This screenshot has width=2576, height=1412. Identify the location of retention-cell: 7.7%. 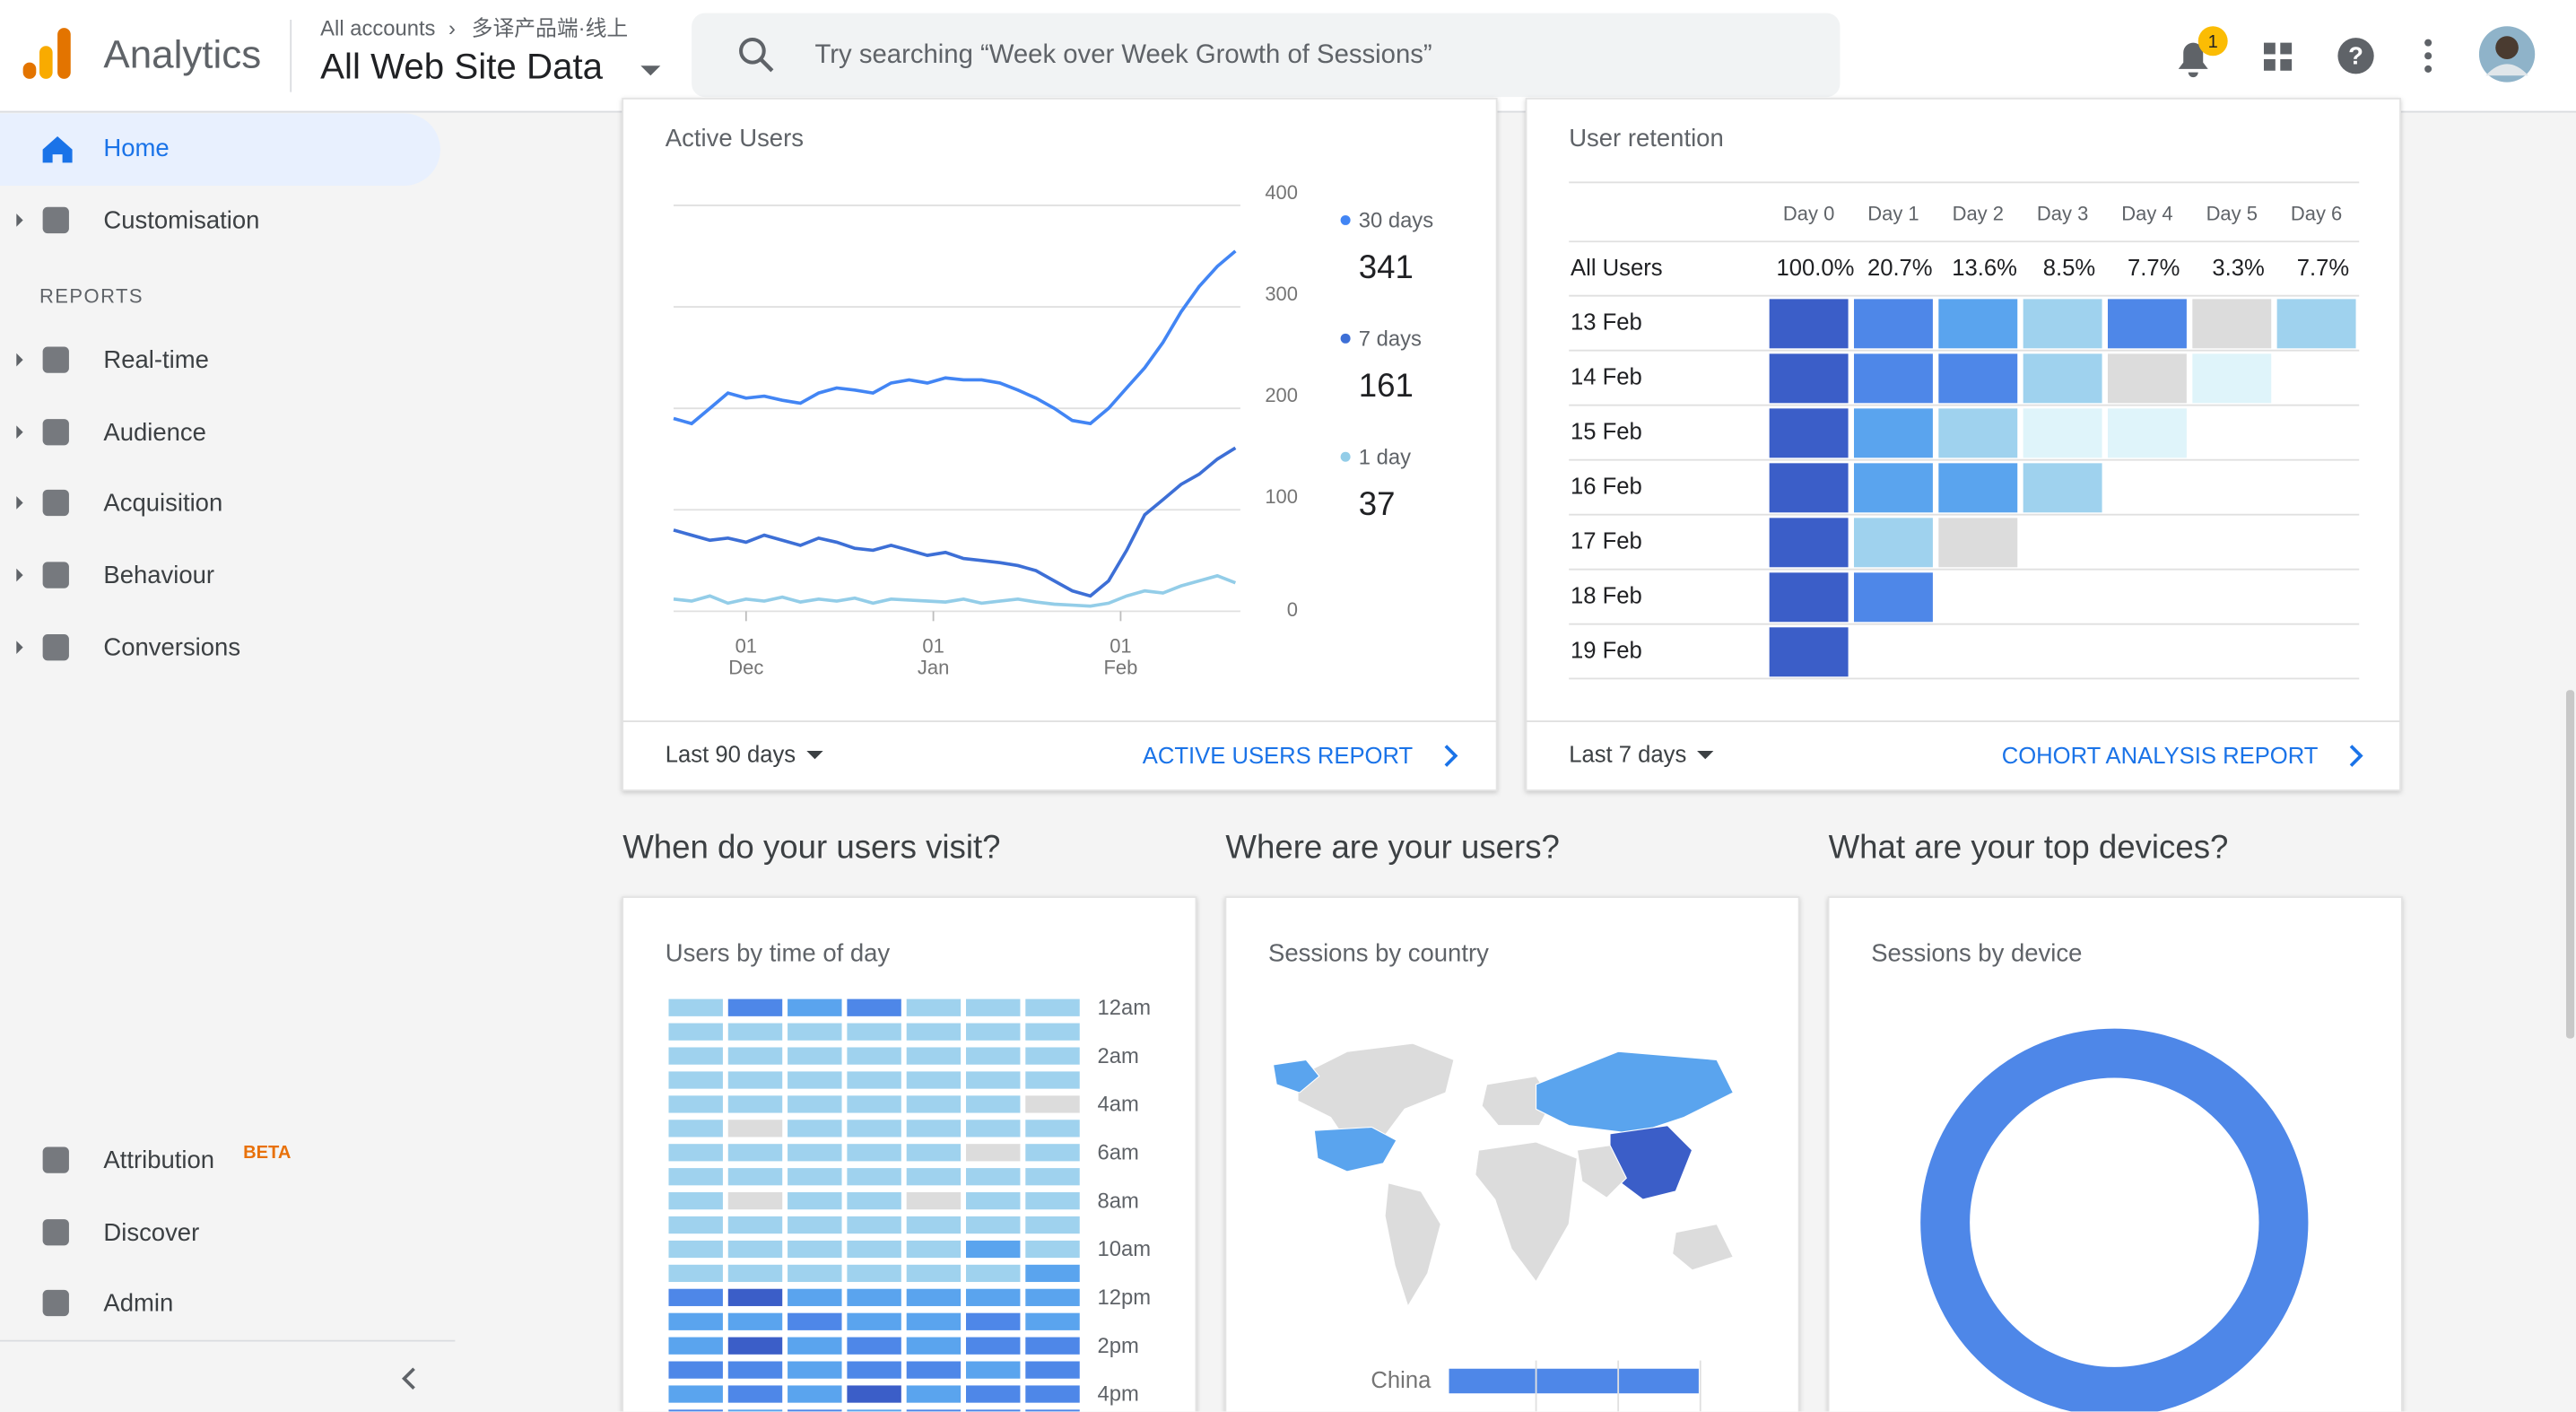
(2154, 268).